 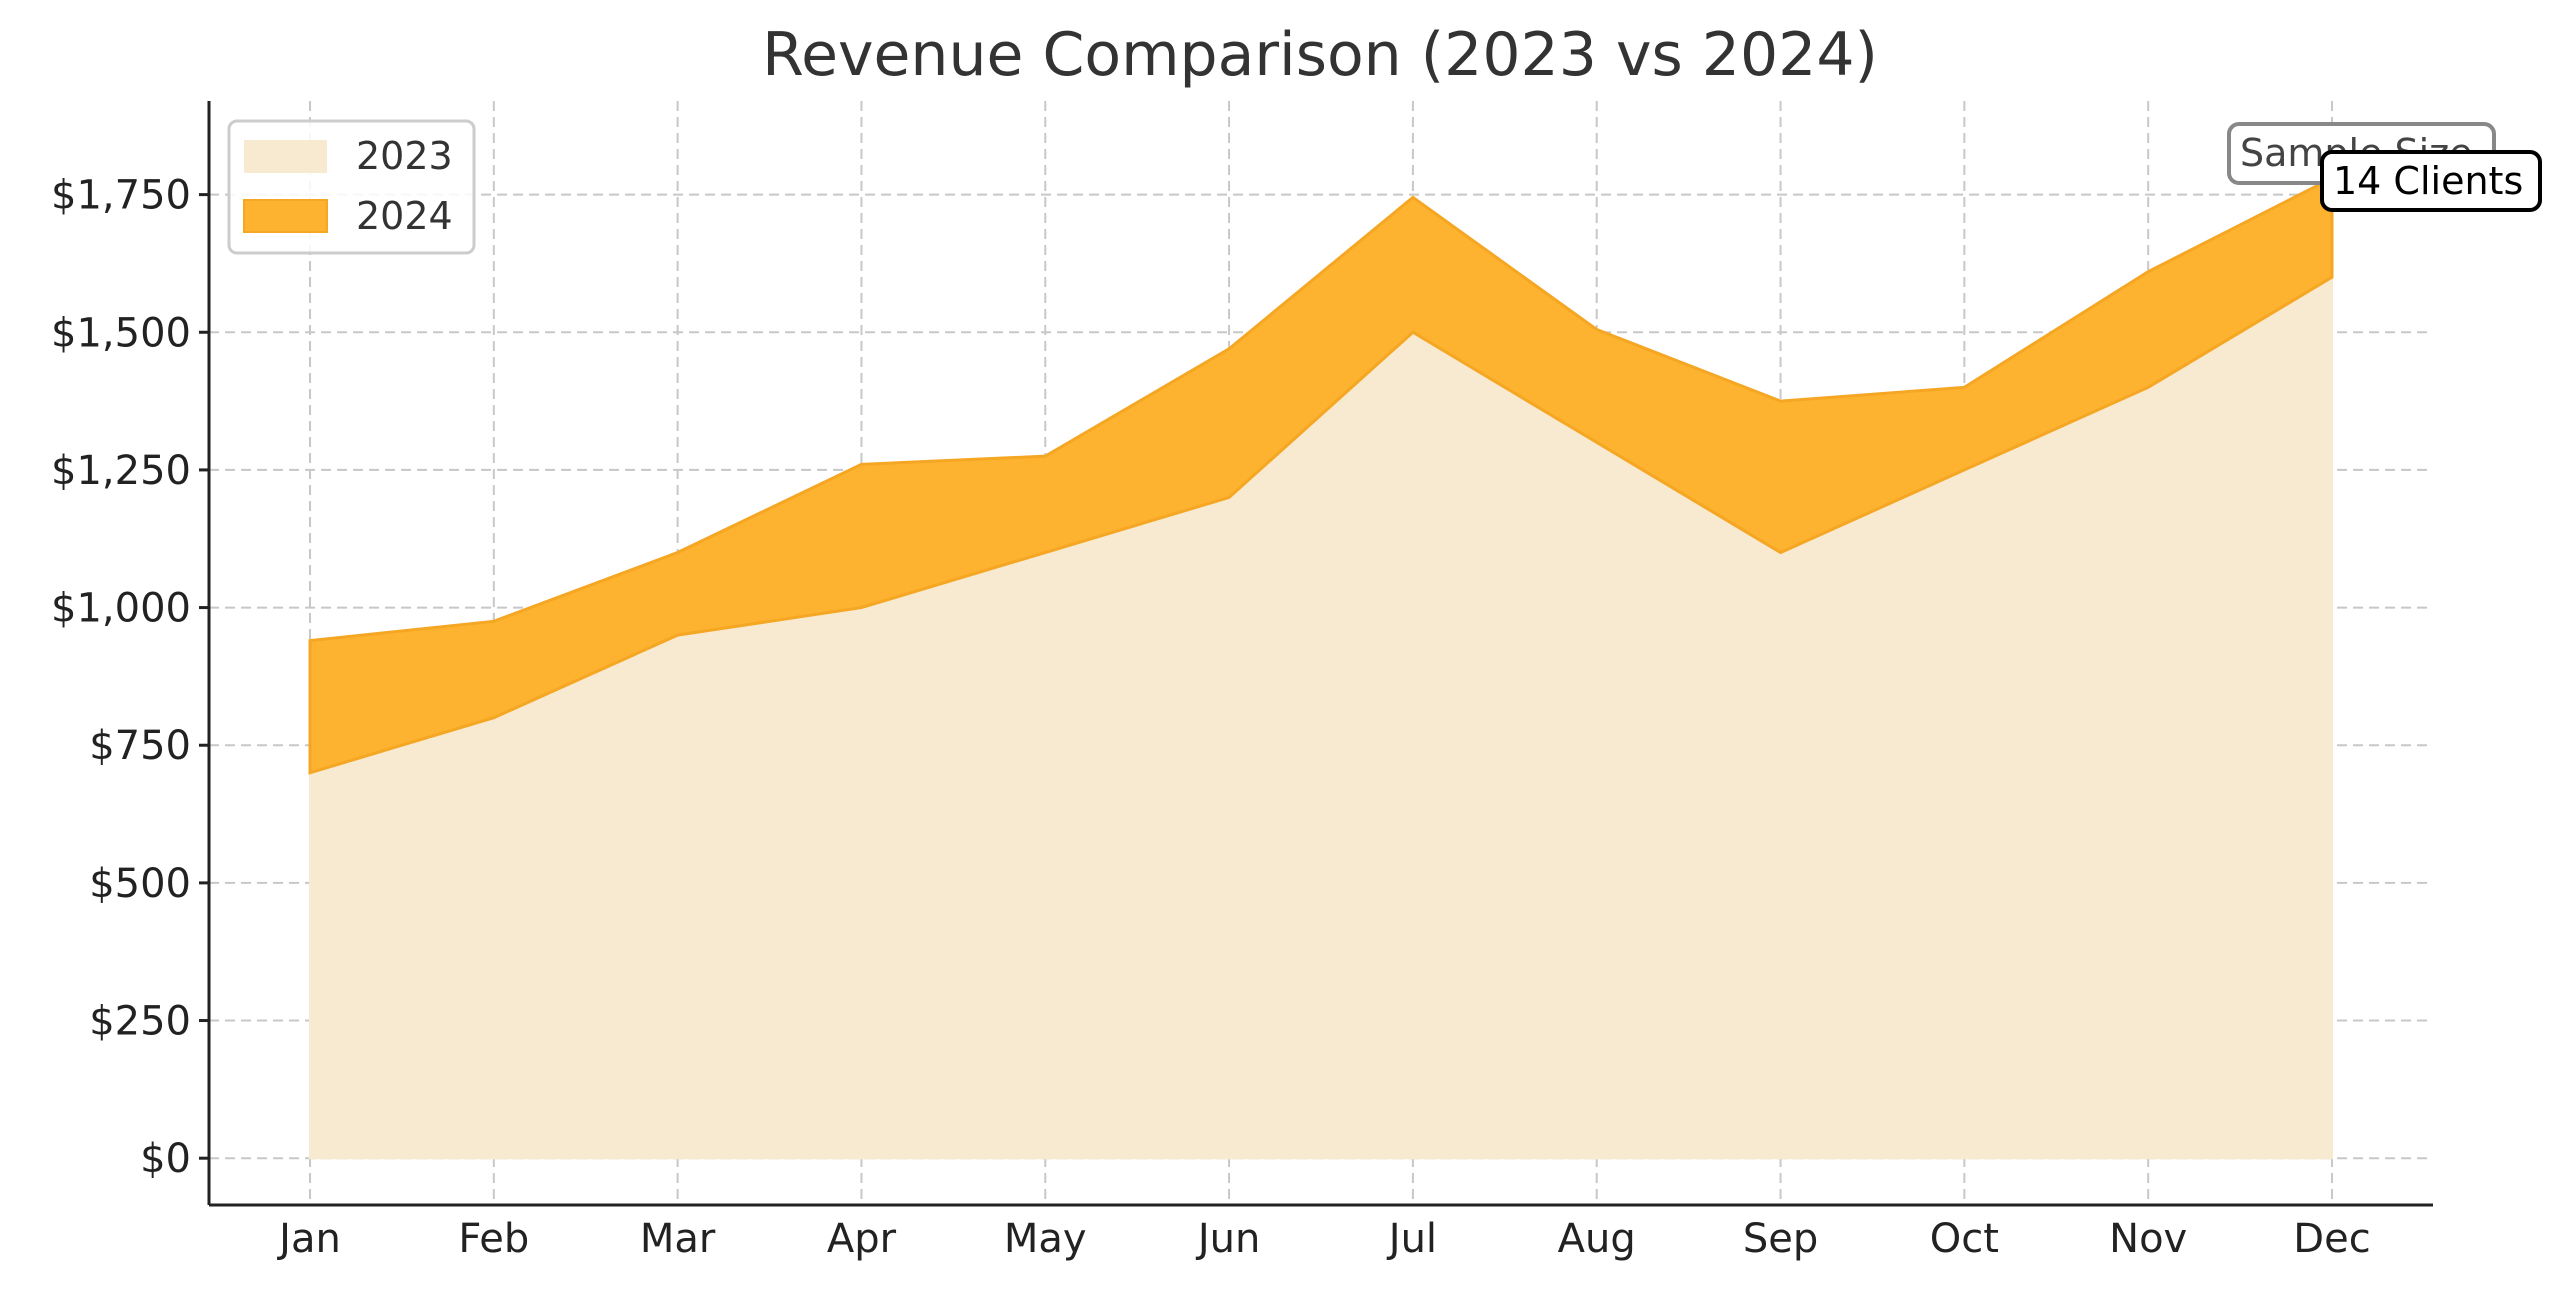 I want to click on legend-swatch-2023, so click(x=285, y=156).